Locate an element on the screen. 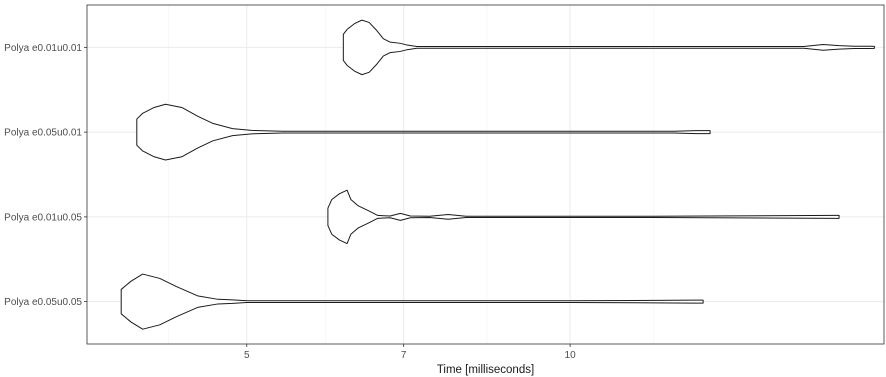 The height and width of the screenshot is (377, 886). y-tick-label: Polya e0.05u0.01 is located at coordinates (43, 133).